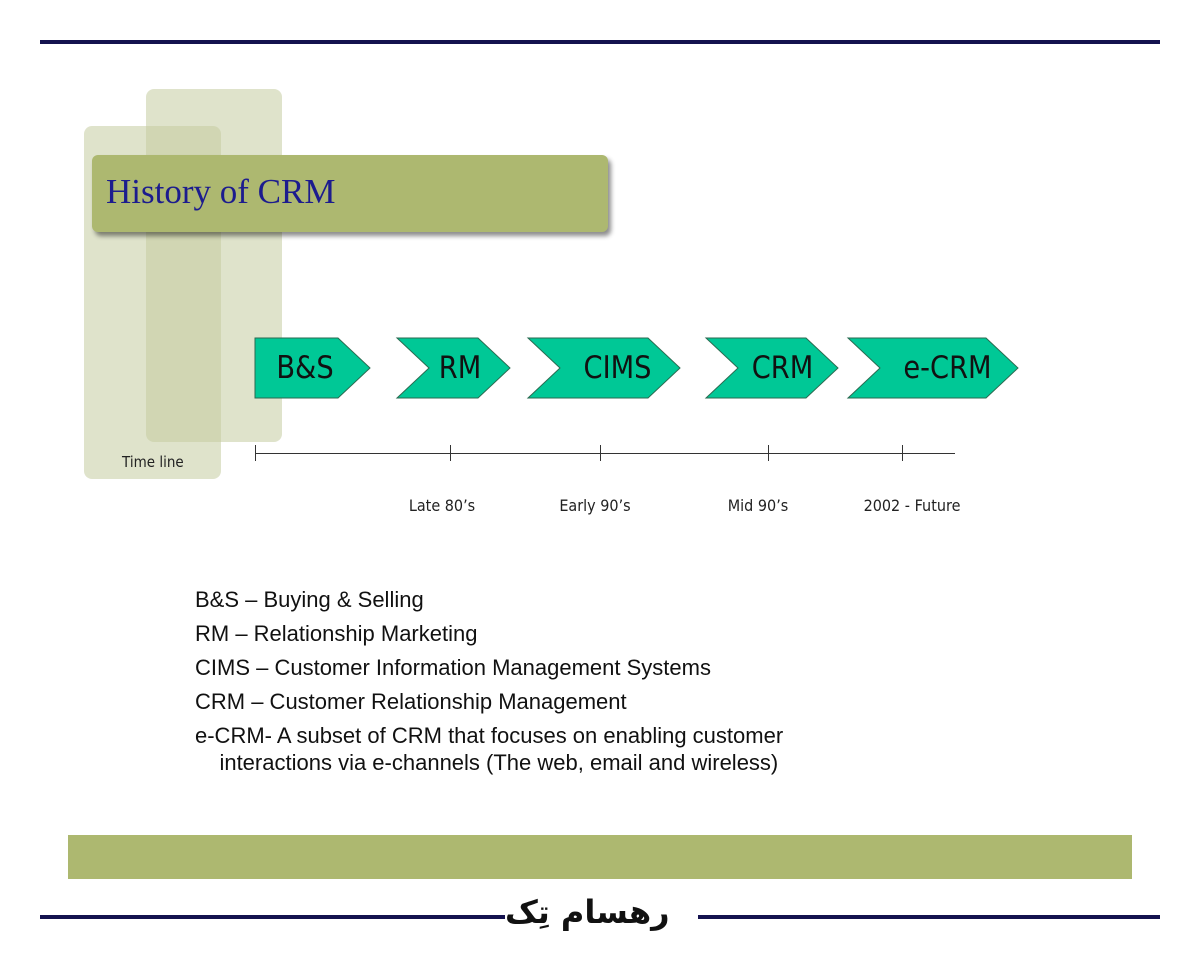 The height and width of the screenshot is (960, 1200). Describe the element at coordinates (947, 368) in the screenshot. I see `stage-label: e-CRM` at that location.